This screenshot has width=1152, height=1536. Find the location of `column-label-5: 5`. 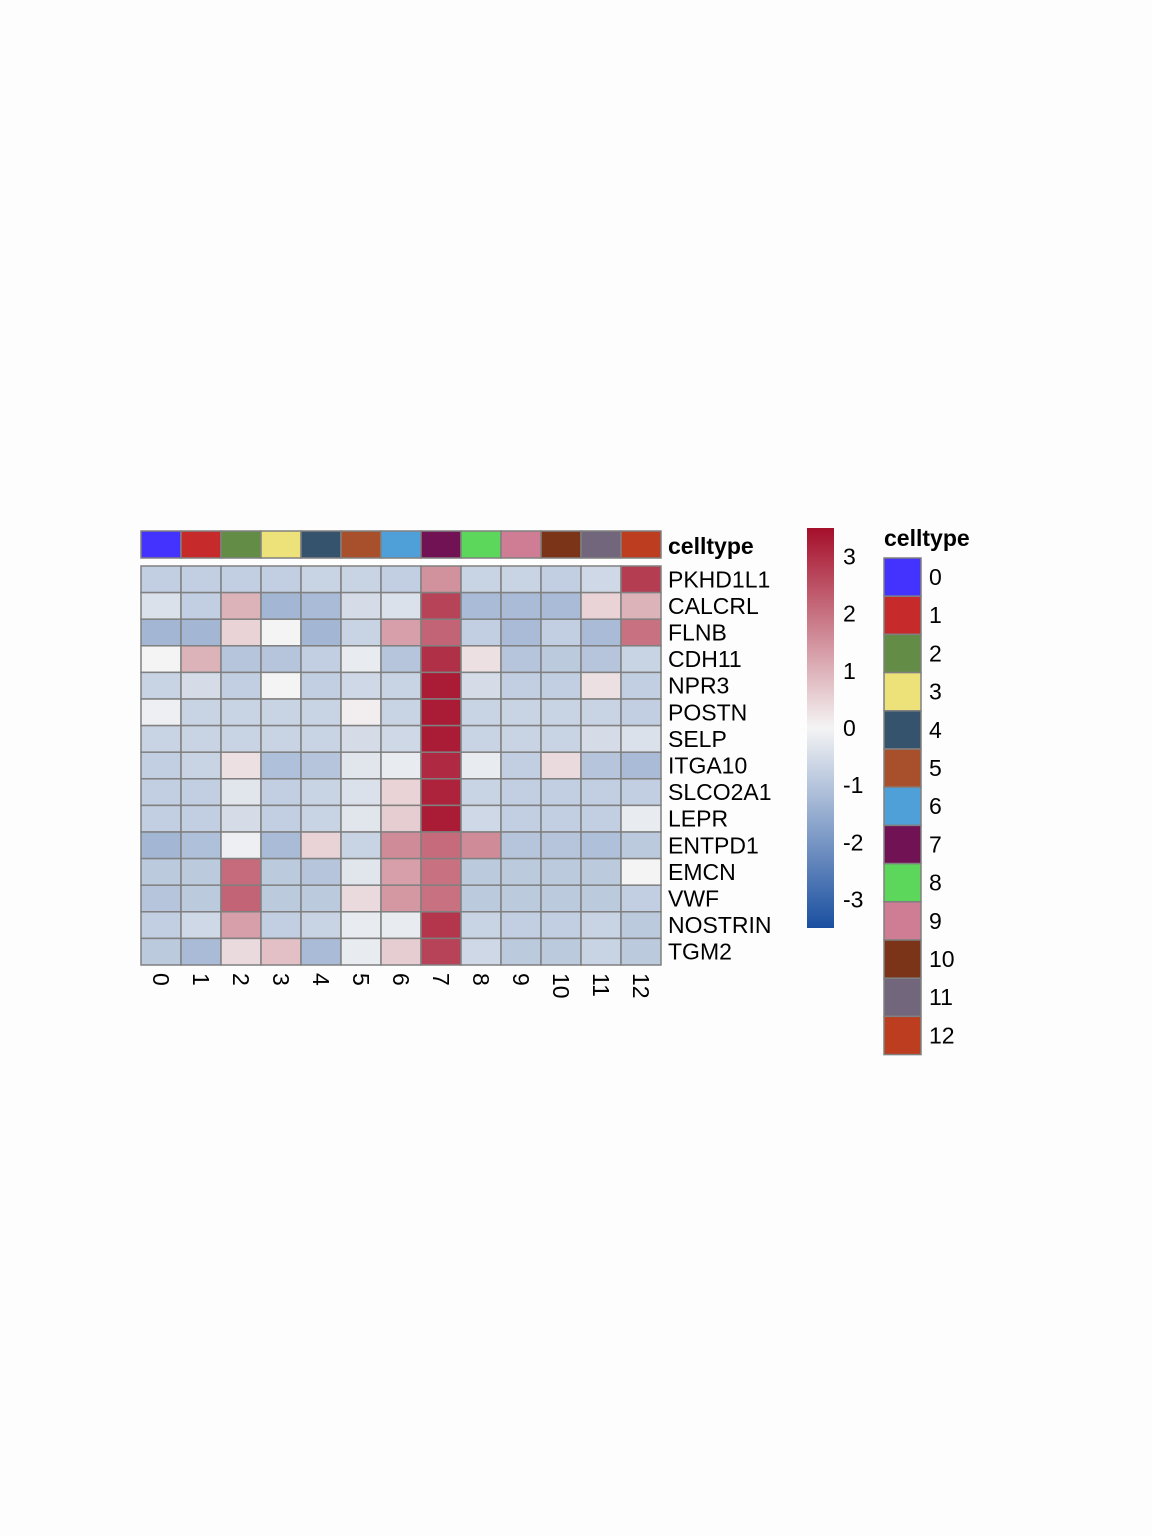

column-label-5: 5 is located at coordinates (361, 979).